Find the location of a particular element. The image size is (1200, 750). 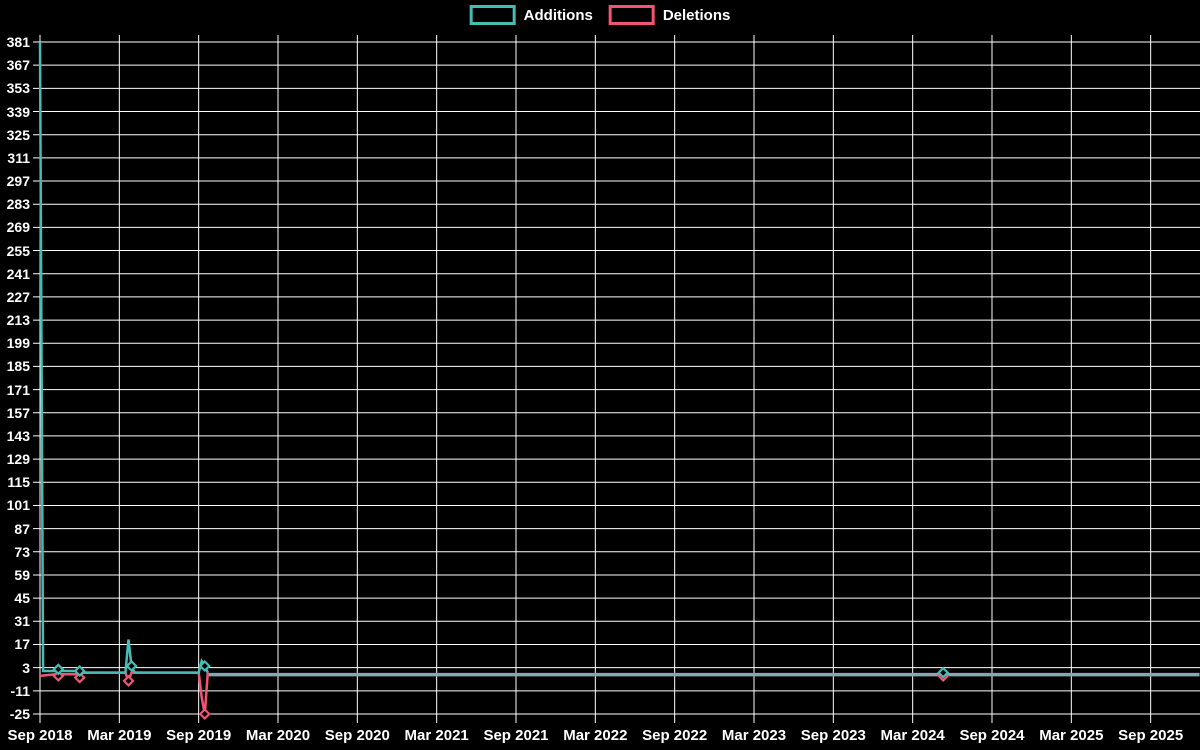

y-tick-label: 339 is located at coordinates (18, 111).